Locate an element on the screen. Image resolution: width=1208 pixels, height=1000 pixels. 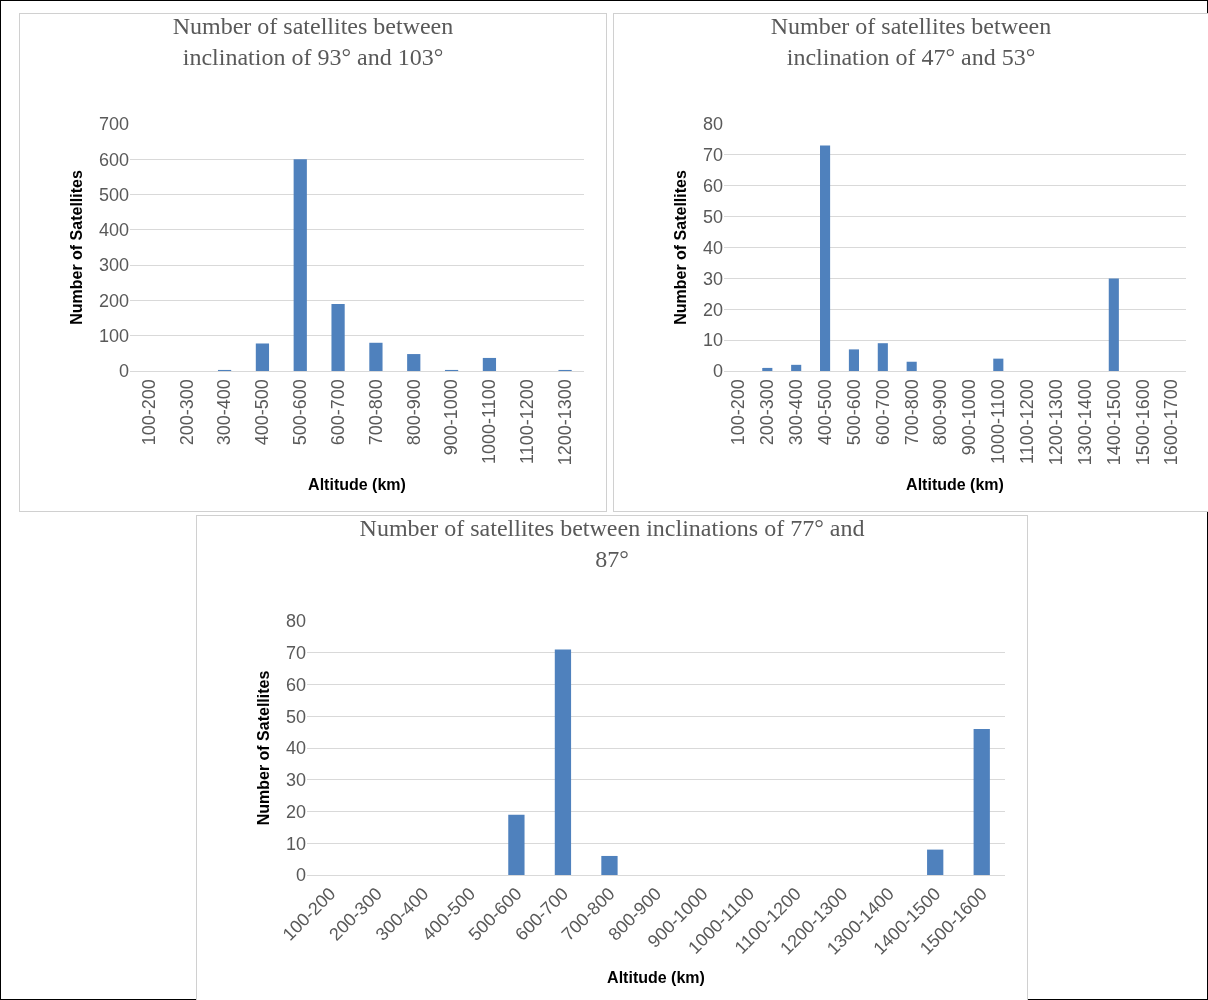
y-tick-label: 100 is located at coordinates (113, 336).